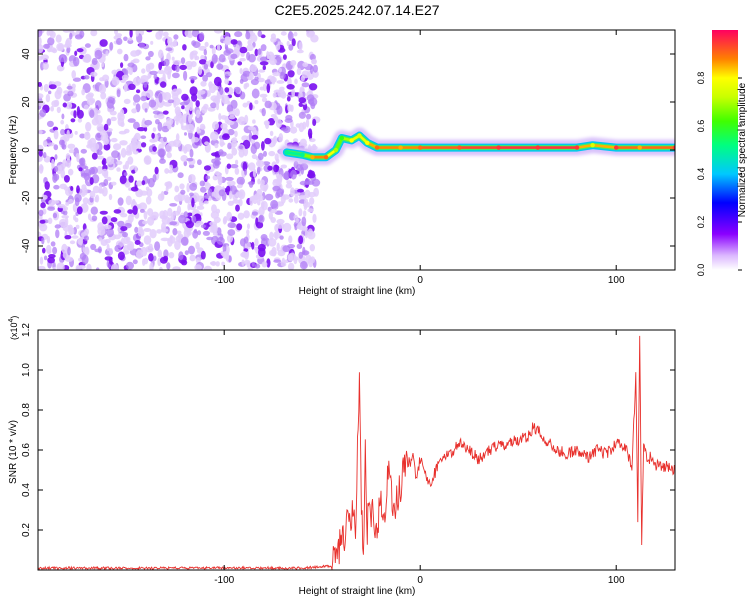  I want to click on snr-y-multiplier-exp: 4, so click(11, 320).